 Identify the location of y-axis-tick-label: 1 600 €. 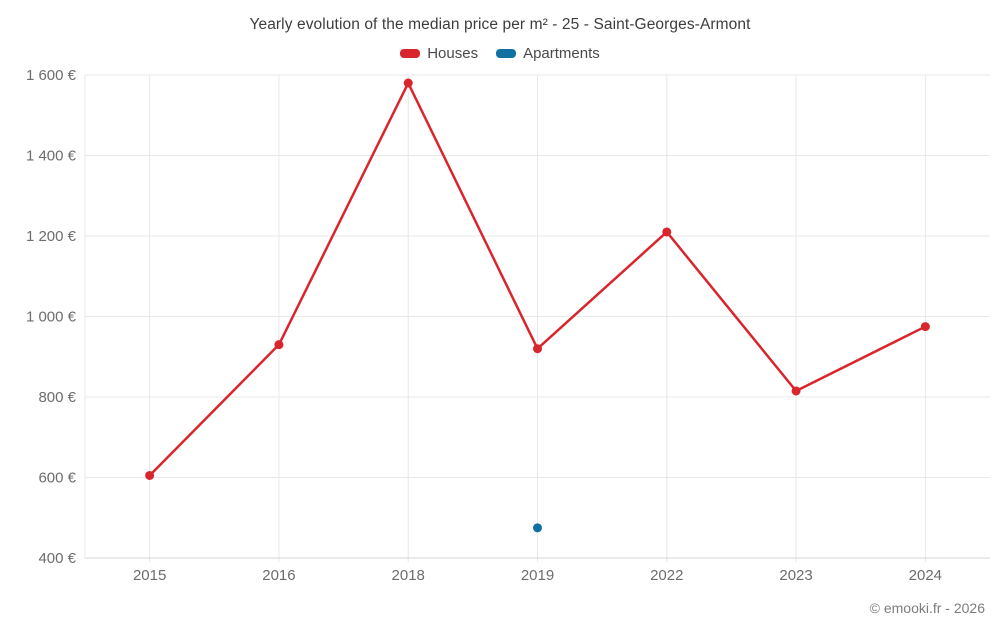
(51, 75).